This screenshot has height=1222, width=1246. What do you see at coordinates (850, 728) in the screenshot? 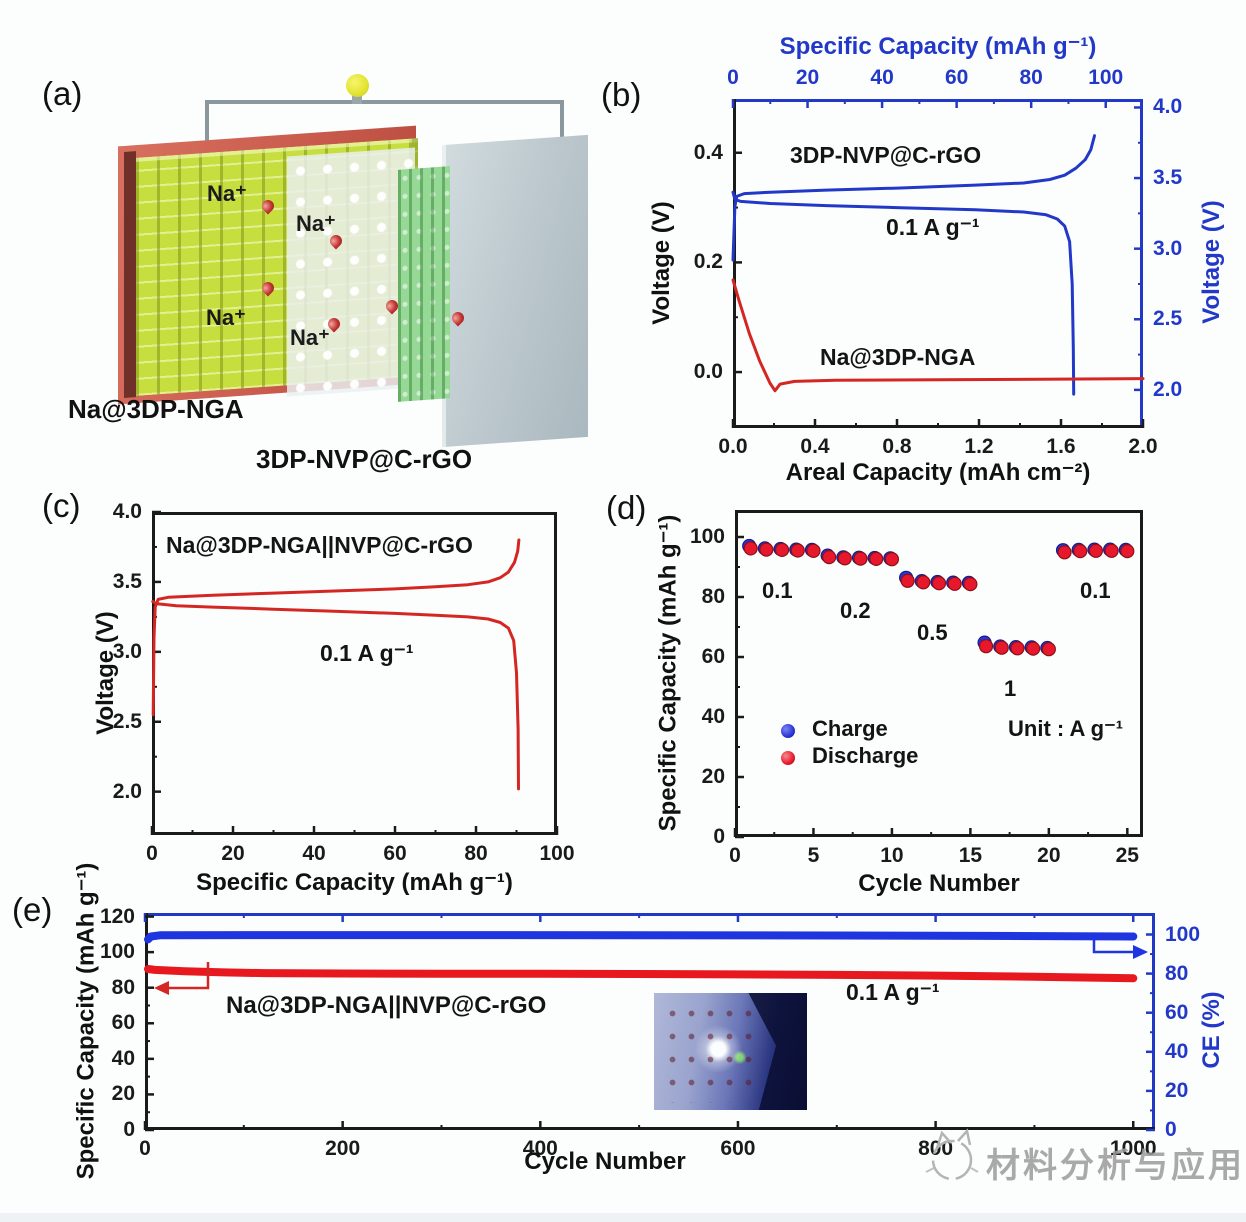
I see `charge-legend-label: Charge` at bounding box center [850, 728].